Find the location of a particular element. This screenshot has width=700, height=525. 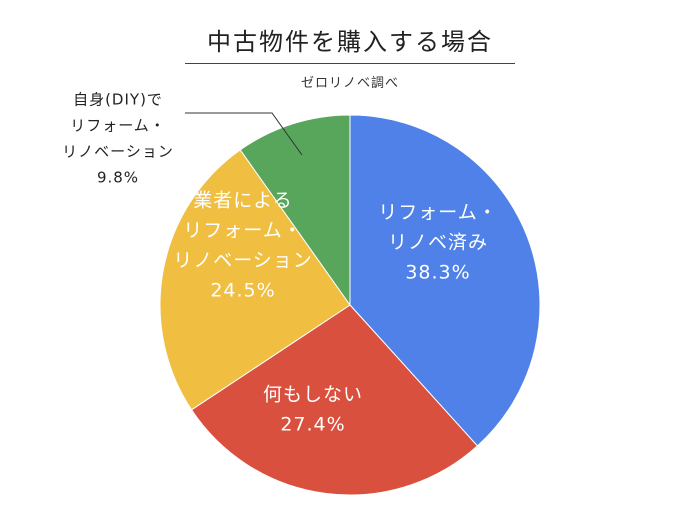

slice-category-label: 自身(DIY)で is located at coordinates (118, 100).